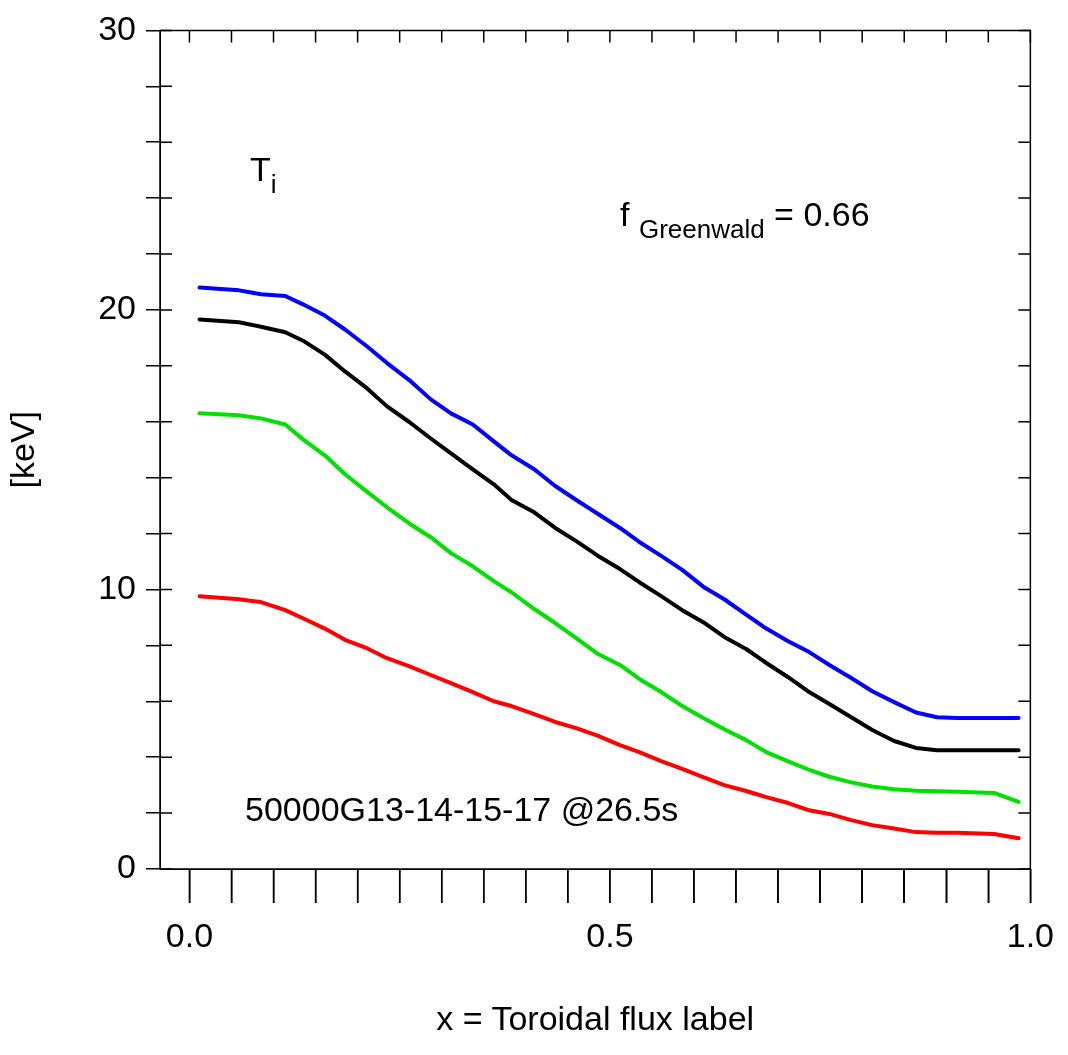 The image size is (1068, 1055). Describe the element at coordinates (117, 307) in the screenshot. I see `y-tick-label: 20` at that location.